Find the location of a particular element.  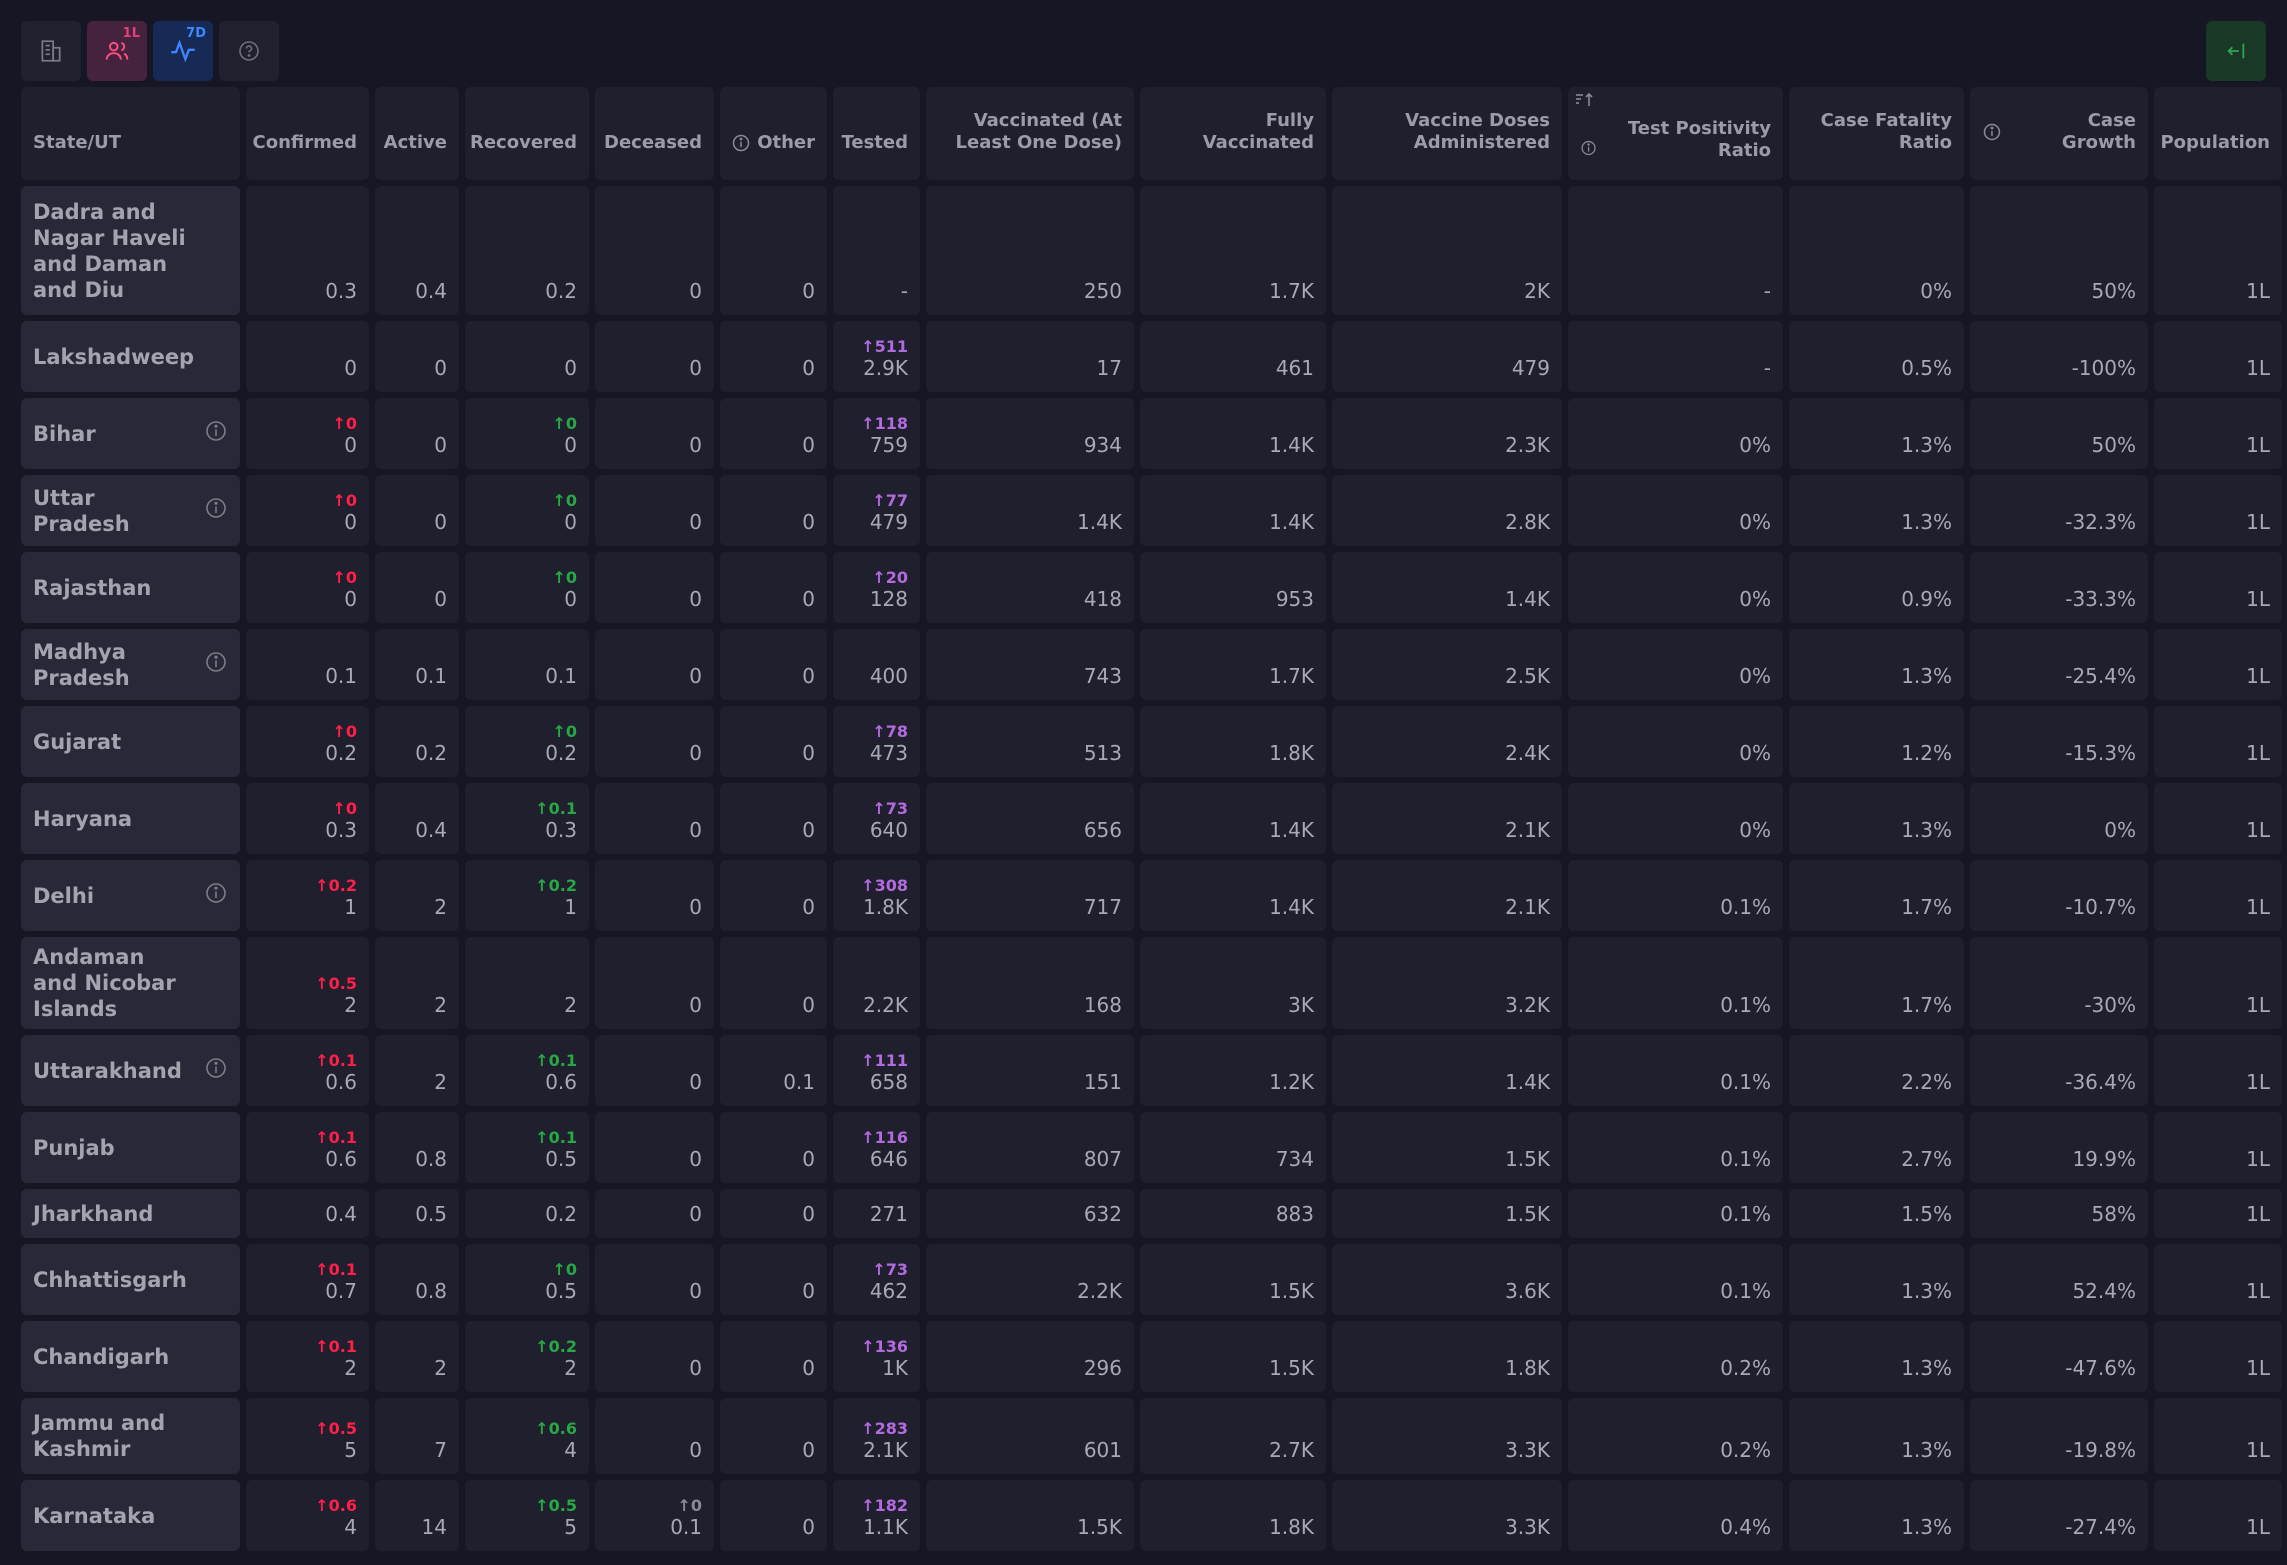

state-cell: Rajasthan is located at coordinates (130, 587).